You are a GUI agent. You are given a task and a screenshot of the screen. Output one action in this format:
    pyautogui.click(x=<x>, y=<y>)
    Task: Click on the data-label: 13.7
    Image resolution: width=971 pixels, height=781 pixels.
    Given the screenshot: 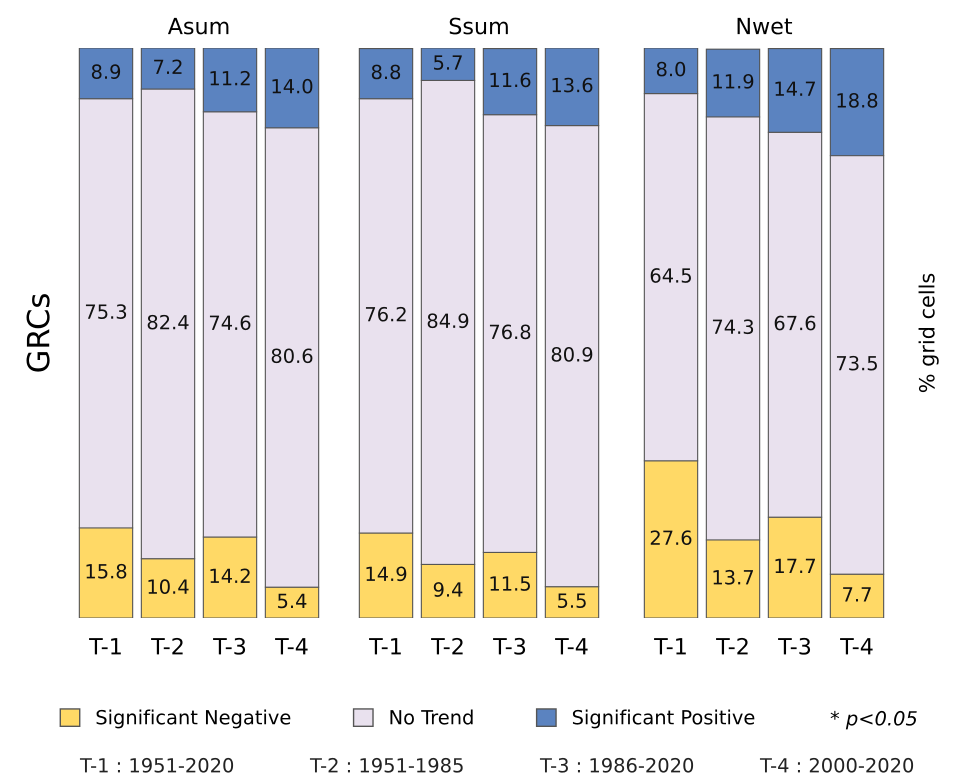 What is the action you would take?
    pyautogui.click(x=733, y=577)
    